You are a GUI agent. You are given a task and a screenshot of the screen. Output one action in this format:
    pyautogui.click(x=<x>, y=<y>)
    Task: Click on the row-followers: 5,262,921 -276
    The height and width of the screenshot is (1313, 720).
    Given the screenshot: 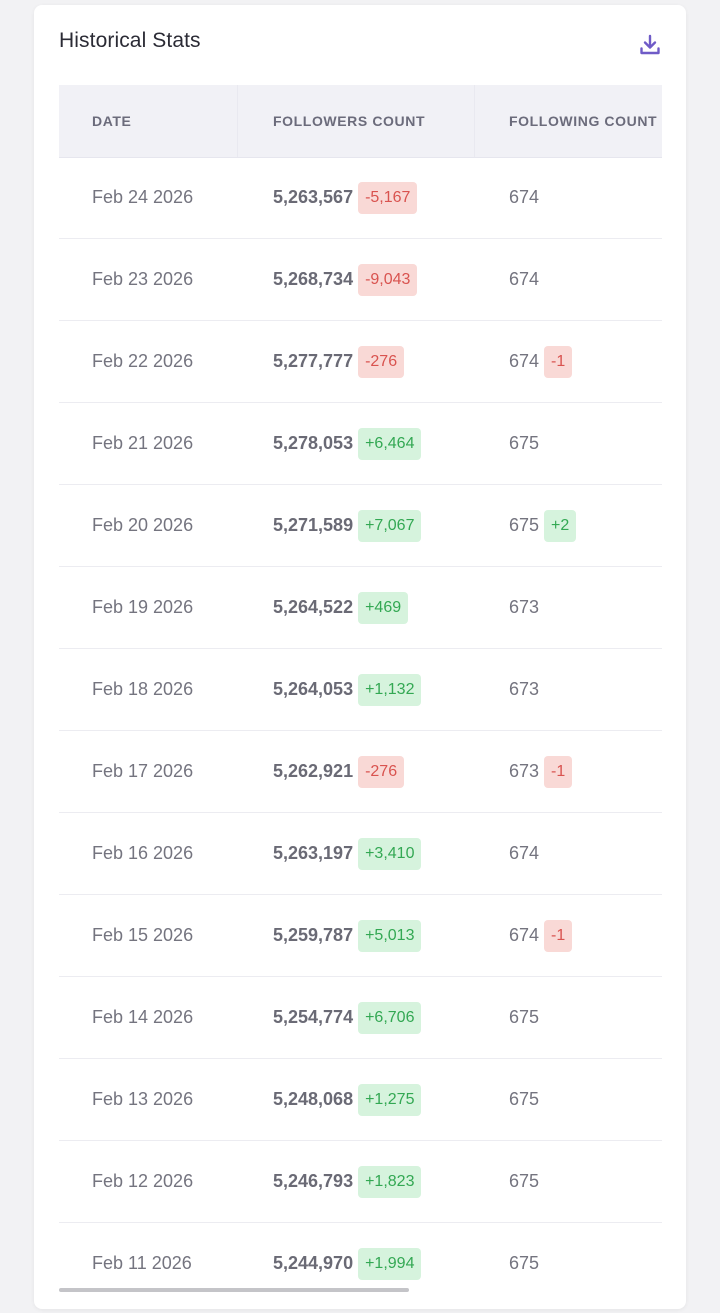 What is the action you would take?
    pyautogui.click(x=339, y=771)
    